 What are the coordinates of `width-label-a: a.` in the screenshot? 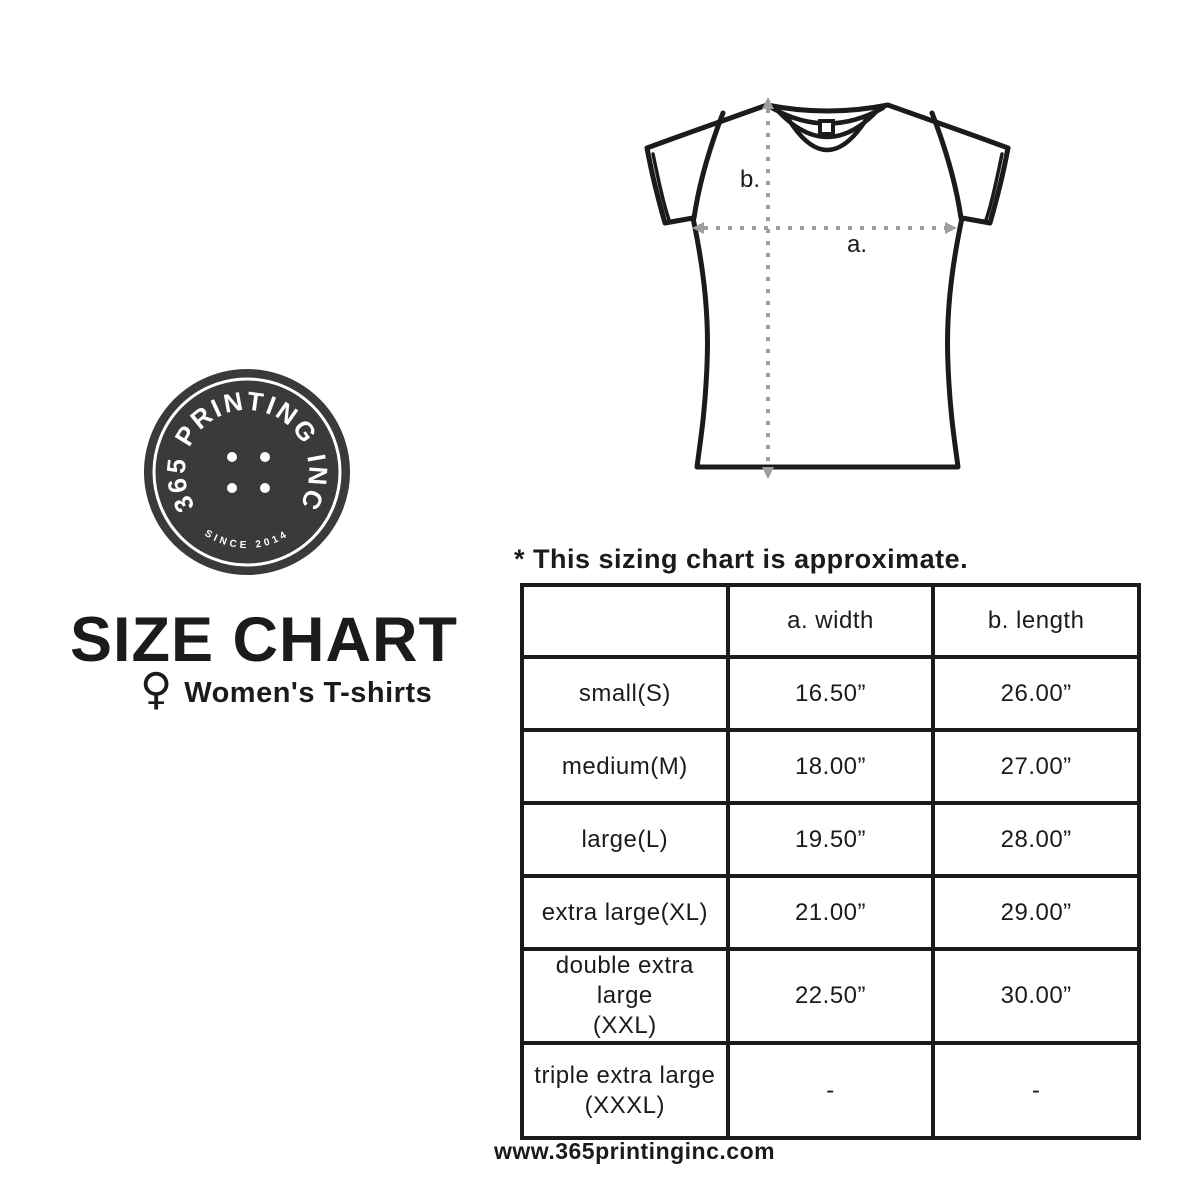 It's located at (857, 244).